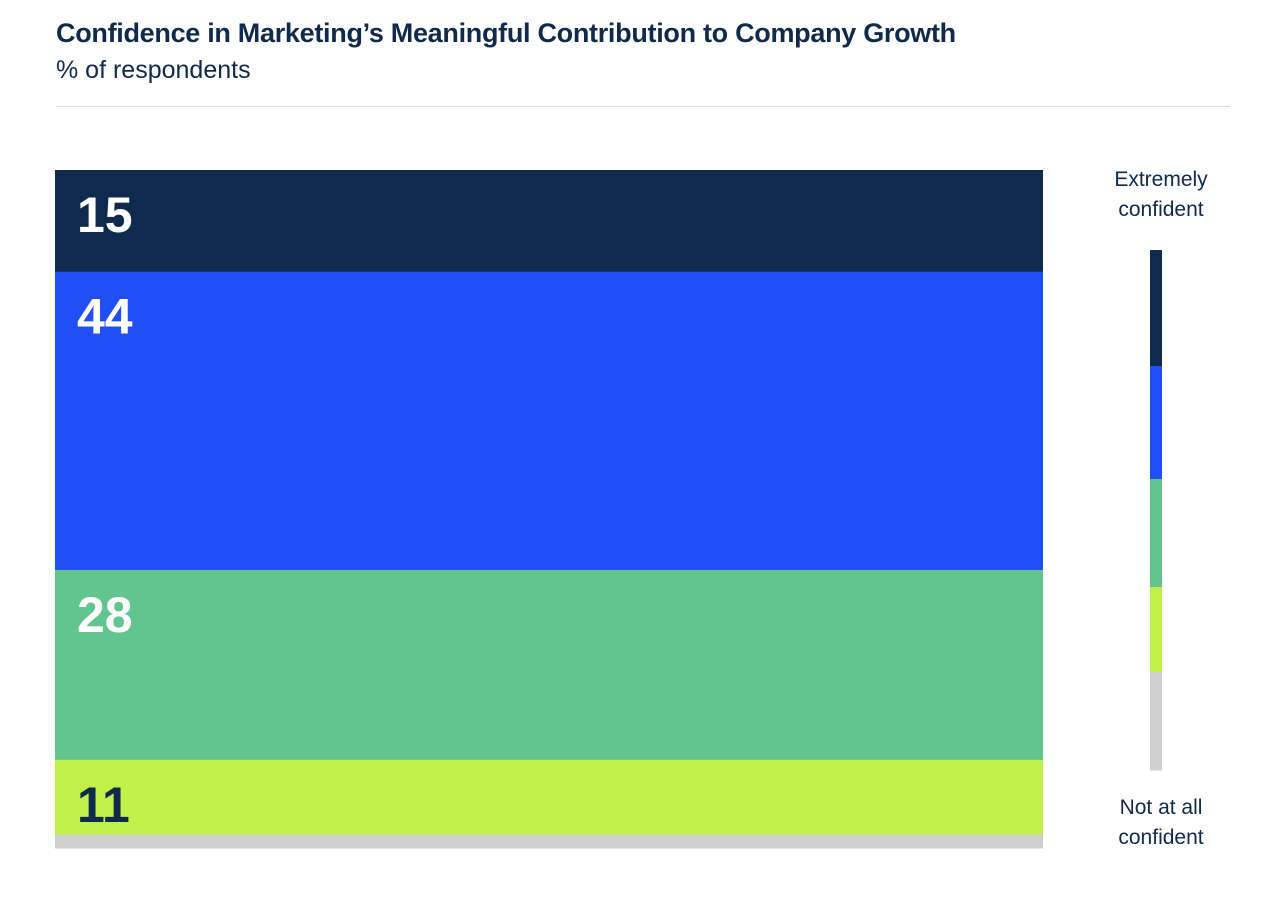  What do you see at coordinates (105, 510) in the screenshot?
I see `bar-value-labels: 15 44 28 11` at bounding box center [105, 510].